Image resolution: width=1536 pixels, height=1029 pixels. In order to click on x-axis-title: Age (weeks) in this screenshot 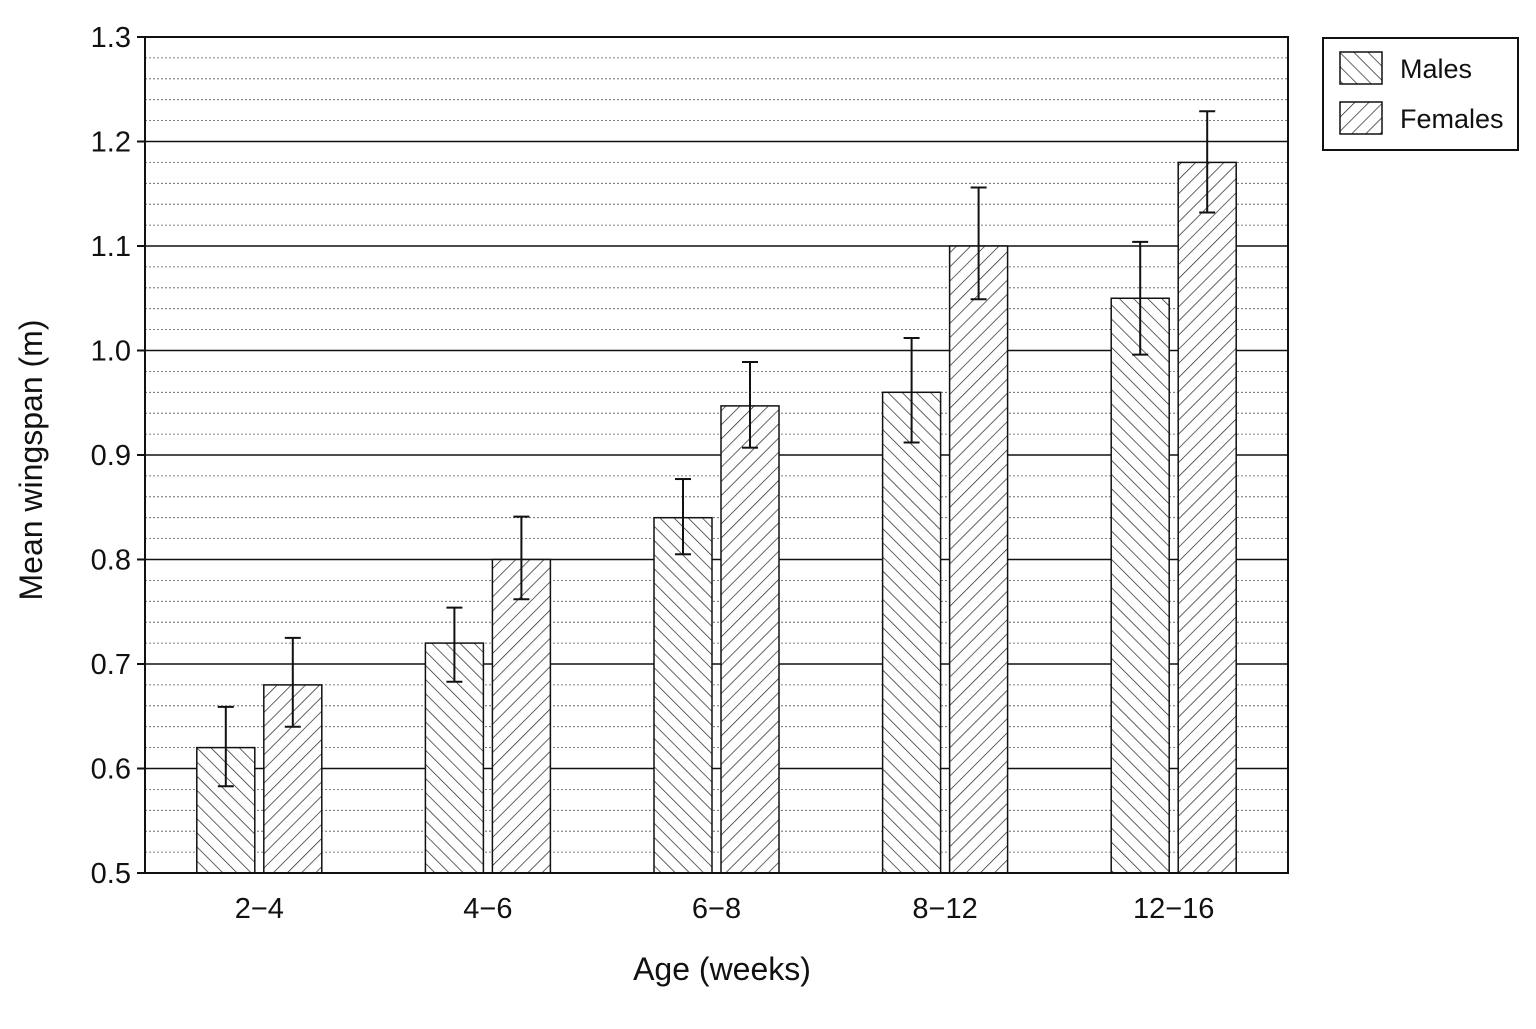, I will do `click(722, 969)`.